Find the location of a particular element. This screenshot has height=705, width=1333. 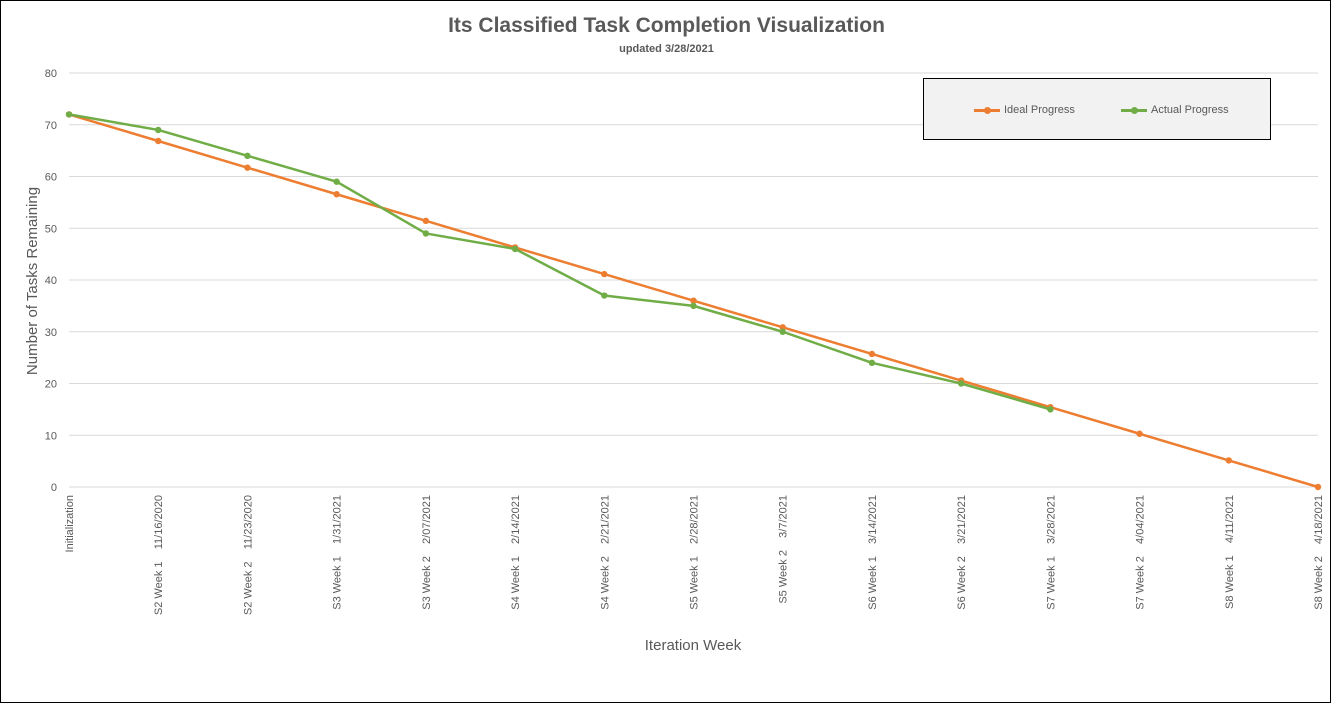

x-tick-label: Initialization is located at coordinates (70, 523).